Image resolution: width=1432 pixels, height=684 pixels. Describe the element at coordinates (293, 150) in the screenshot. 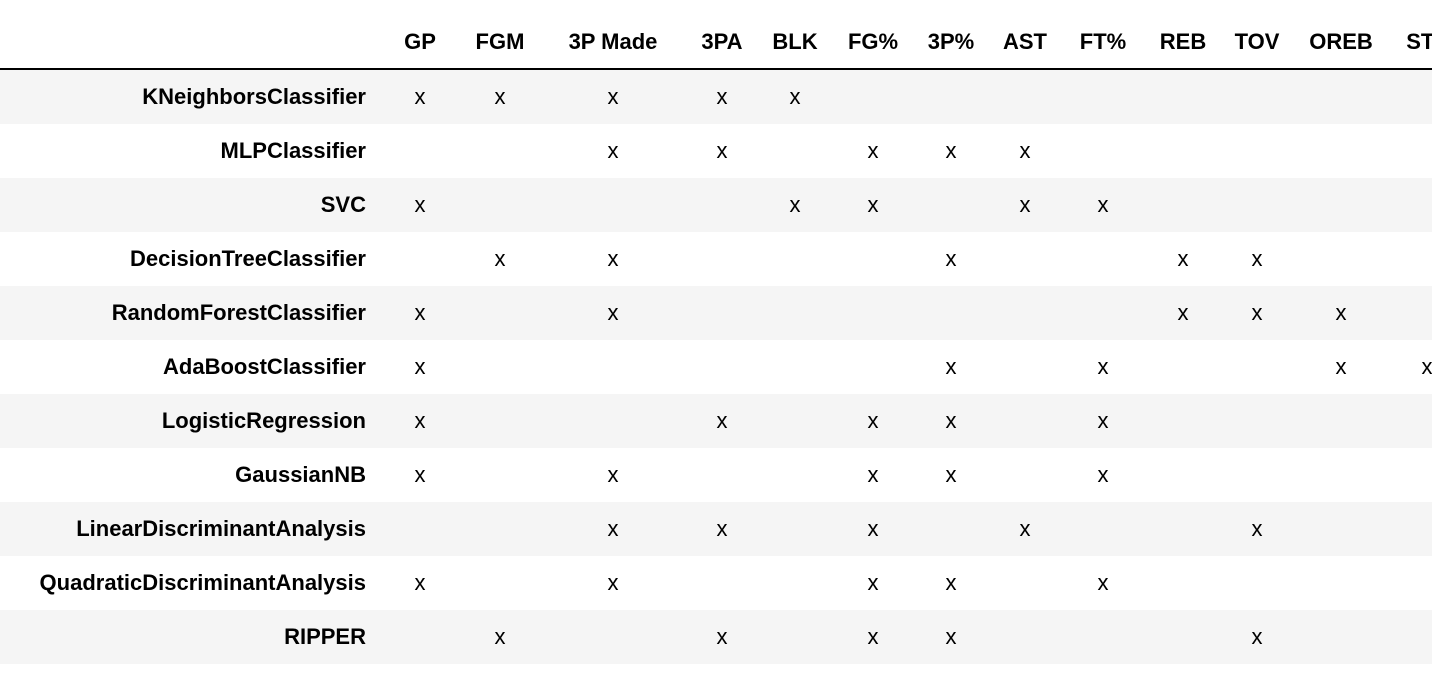

I see `row-label: MLPClassifier` at that location.